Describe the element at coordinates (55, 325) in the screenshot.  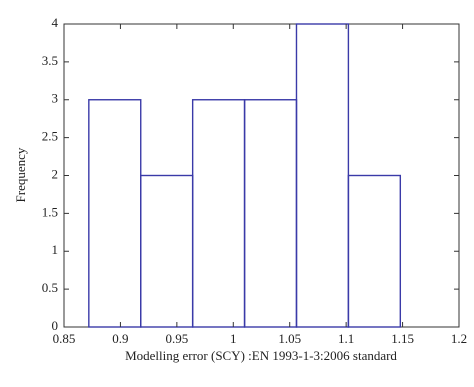
I see `y-tick-label: 0` at that location.